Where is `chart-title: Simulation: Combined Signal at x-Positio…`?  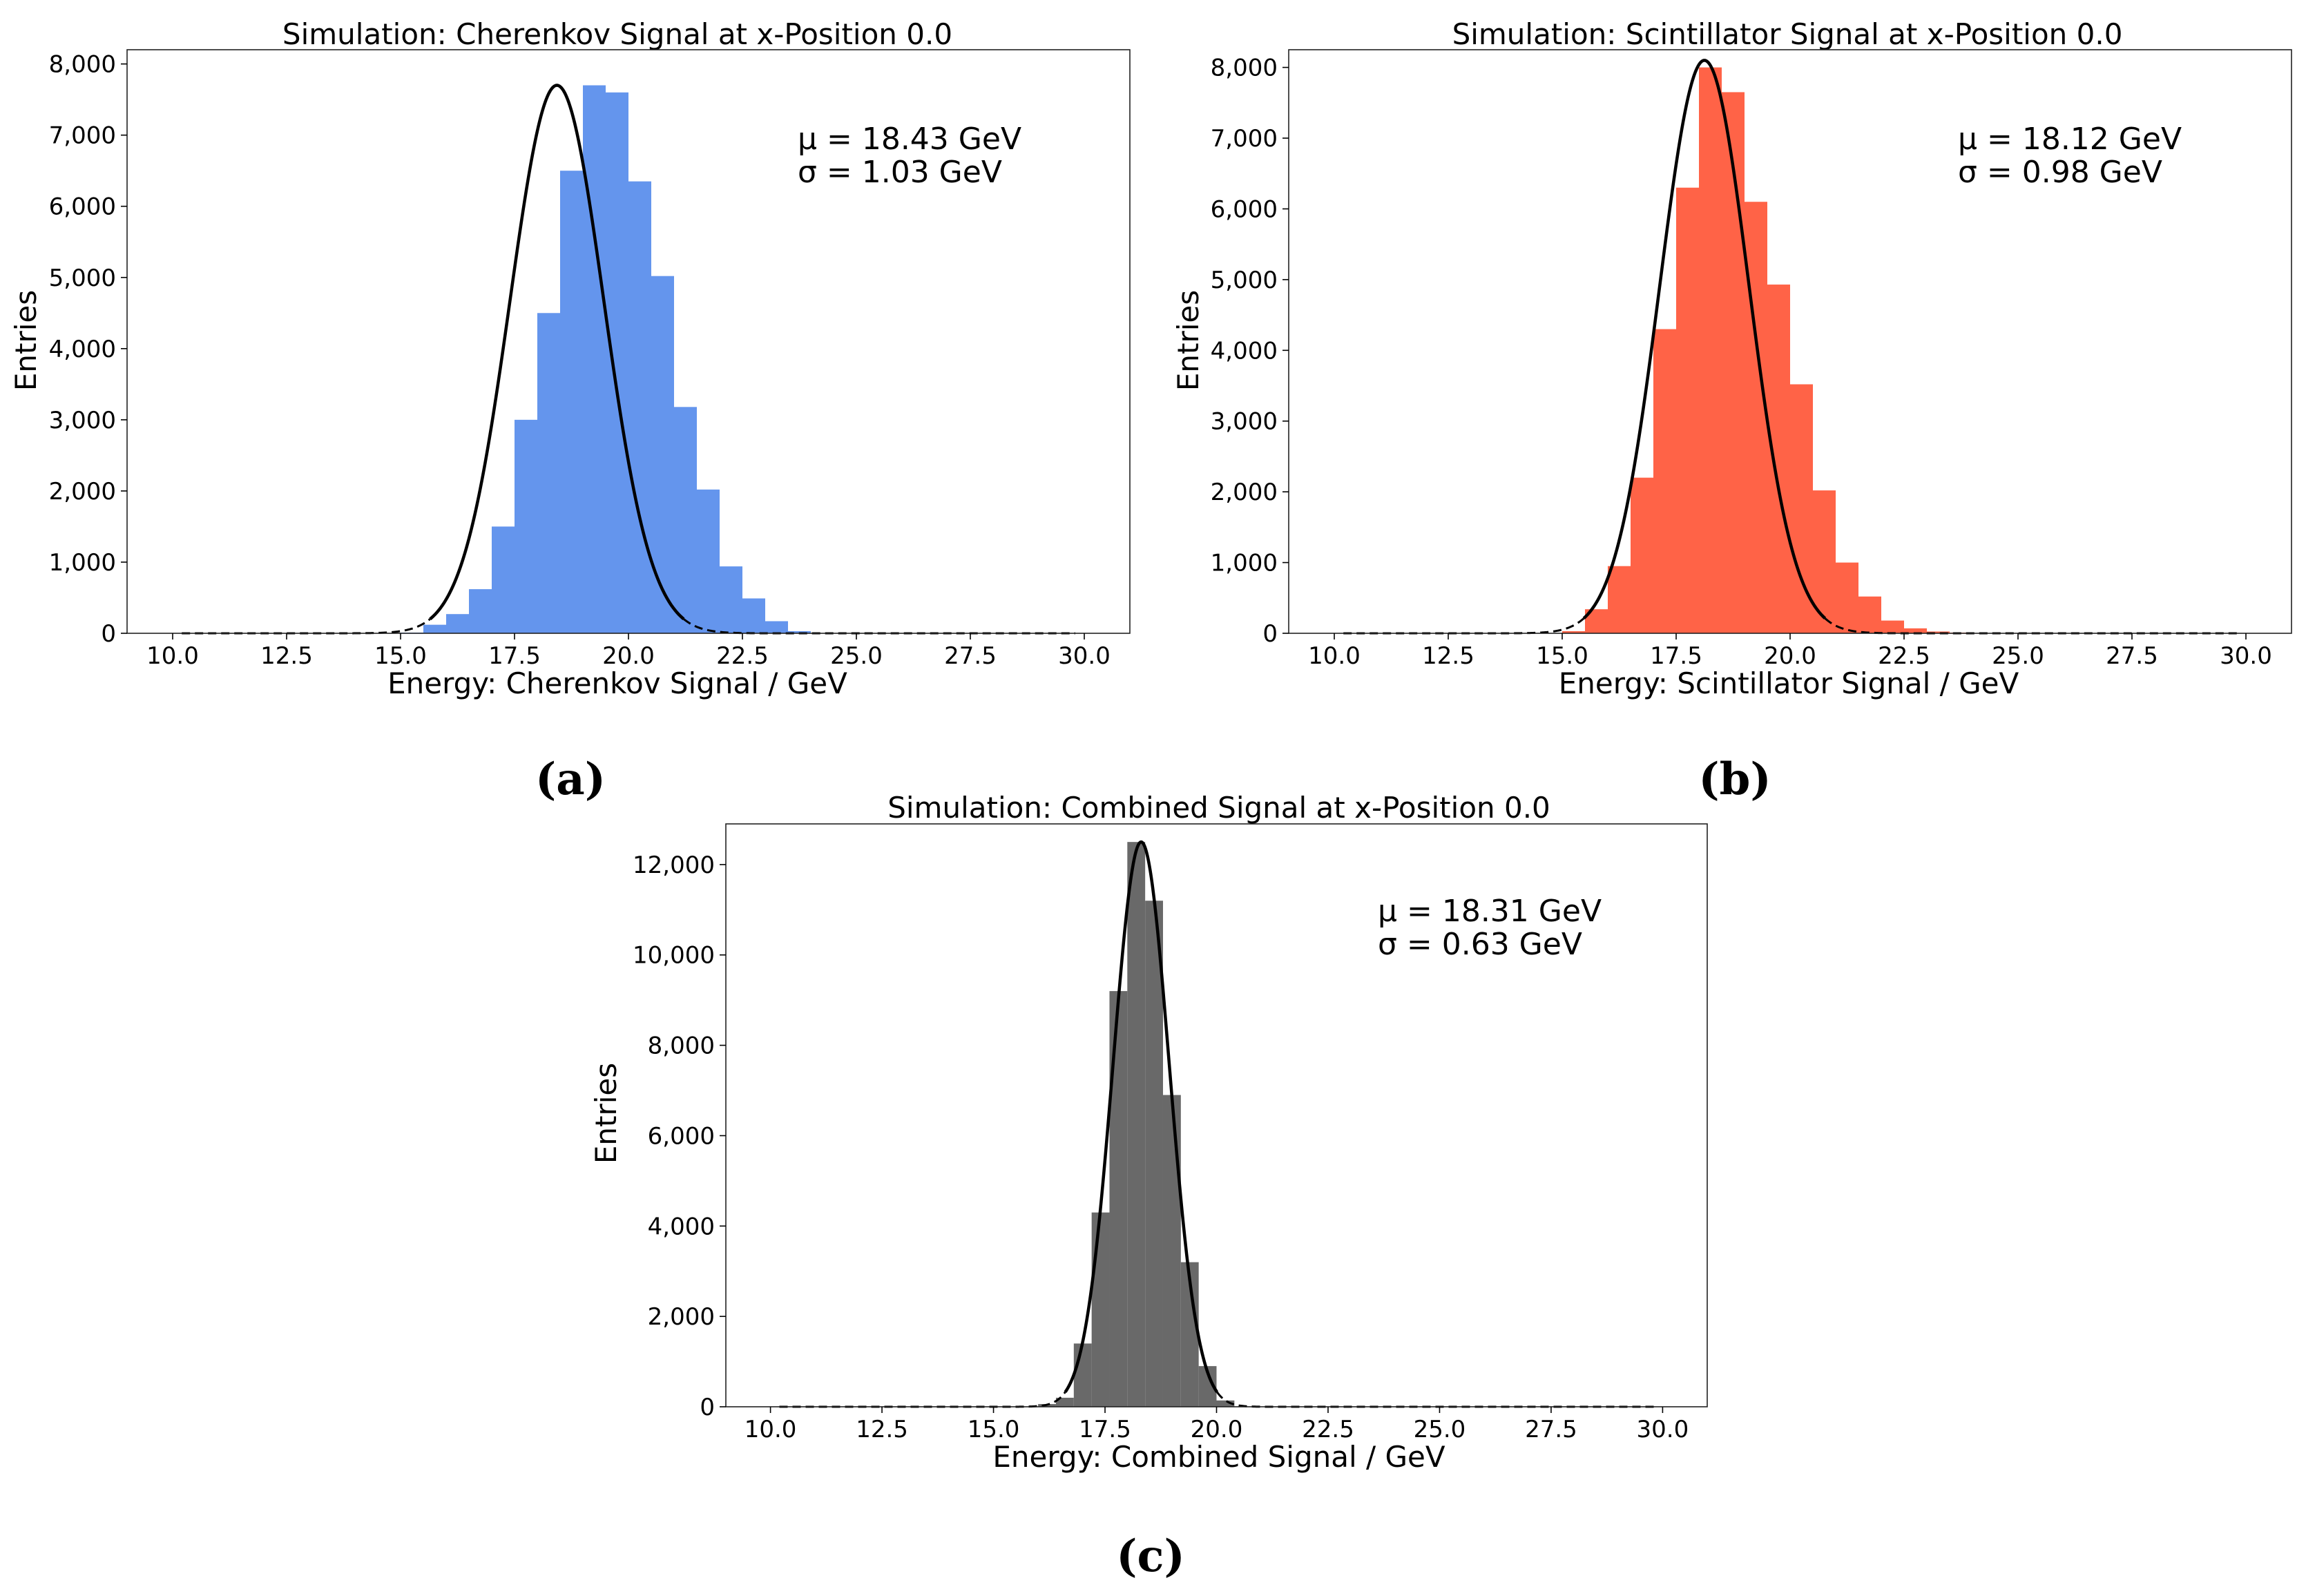 chart-title: Simulation: Combined Signal at x-Positio… is located at coordinates (1219, 808).